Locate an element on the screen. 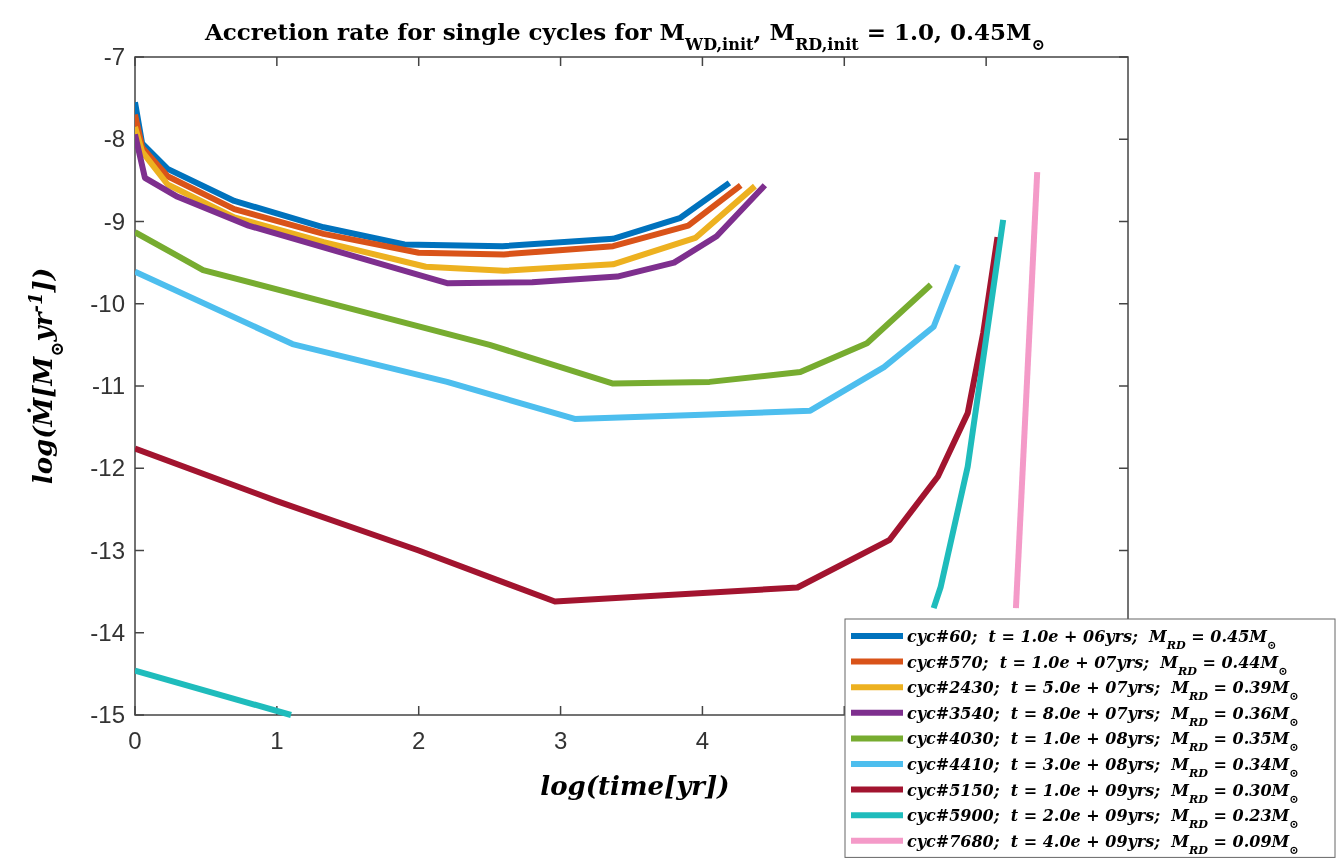 The height and width of the screenshot is (861, 1337). legend-label: cyc#5900; t = 2.0e + 09yrs; M$_{RD}$ = 0.23M$_{⊙}$ is located at coordinates (1103, 819).